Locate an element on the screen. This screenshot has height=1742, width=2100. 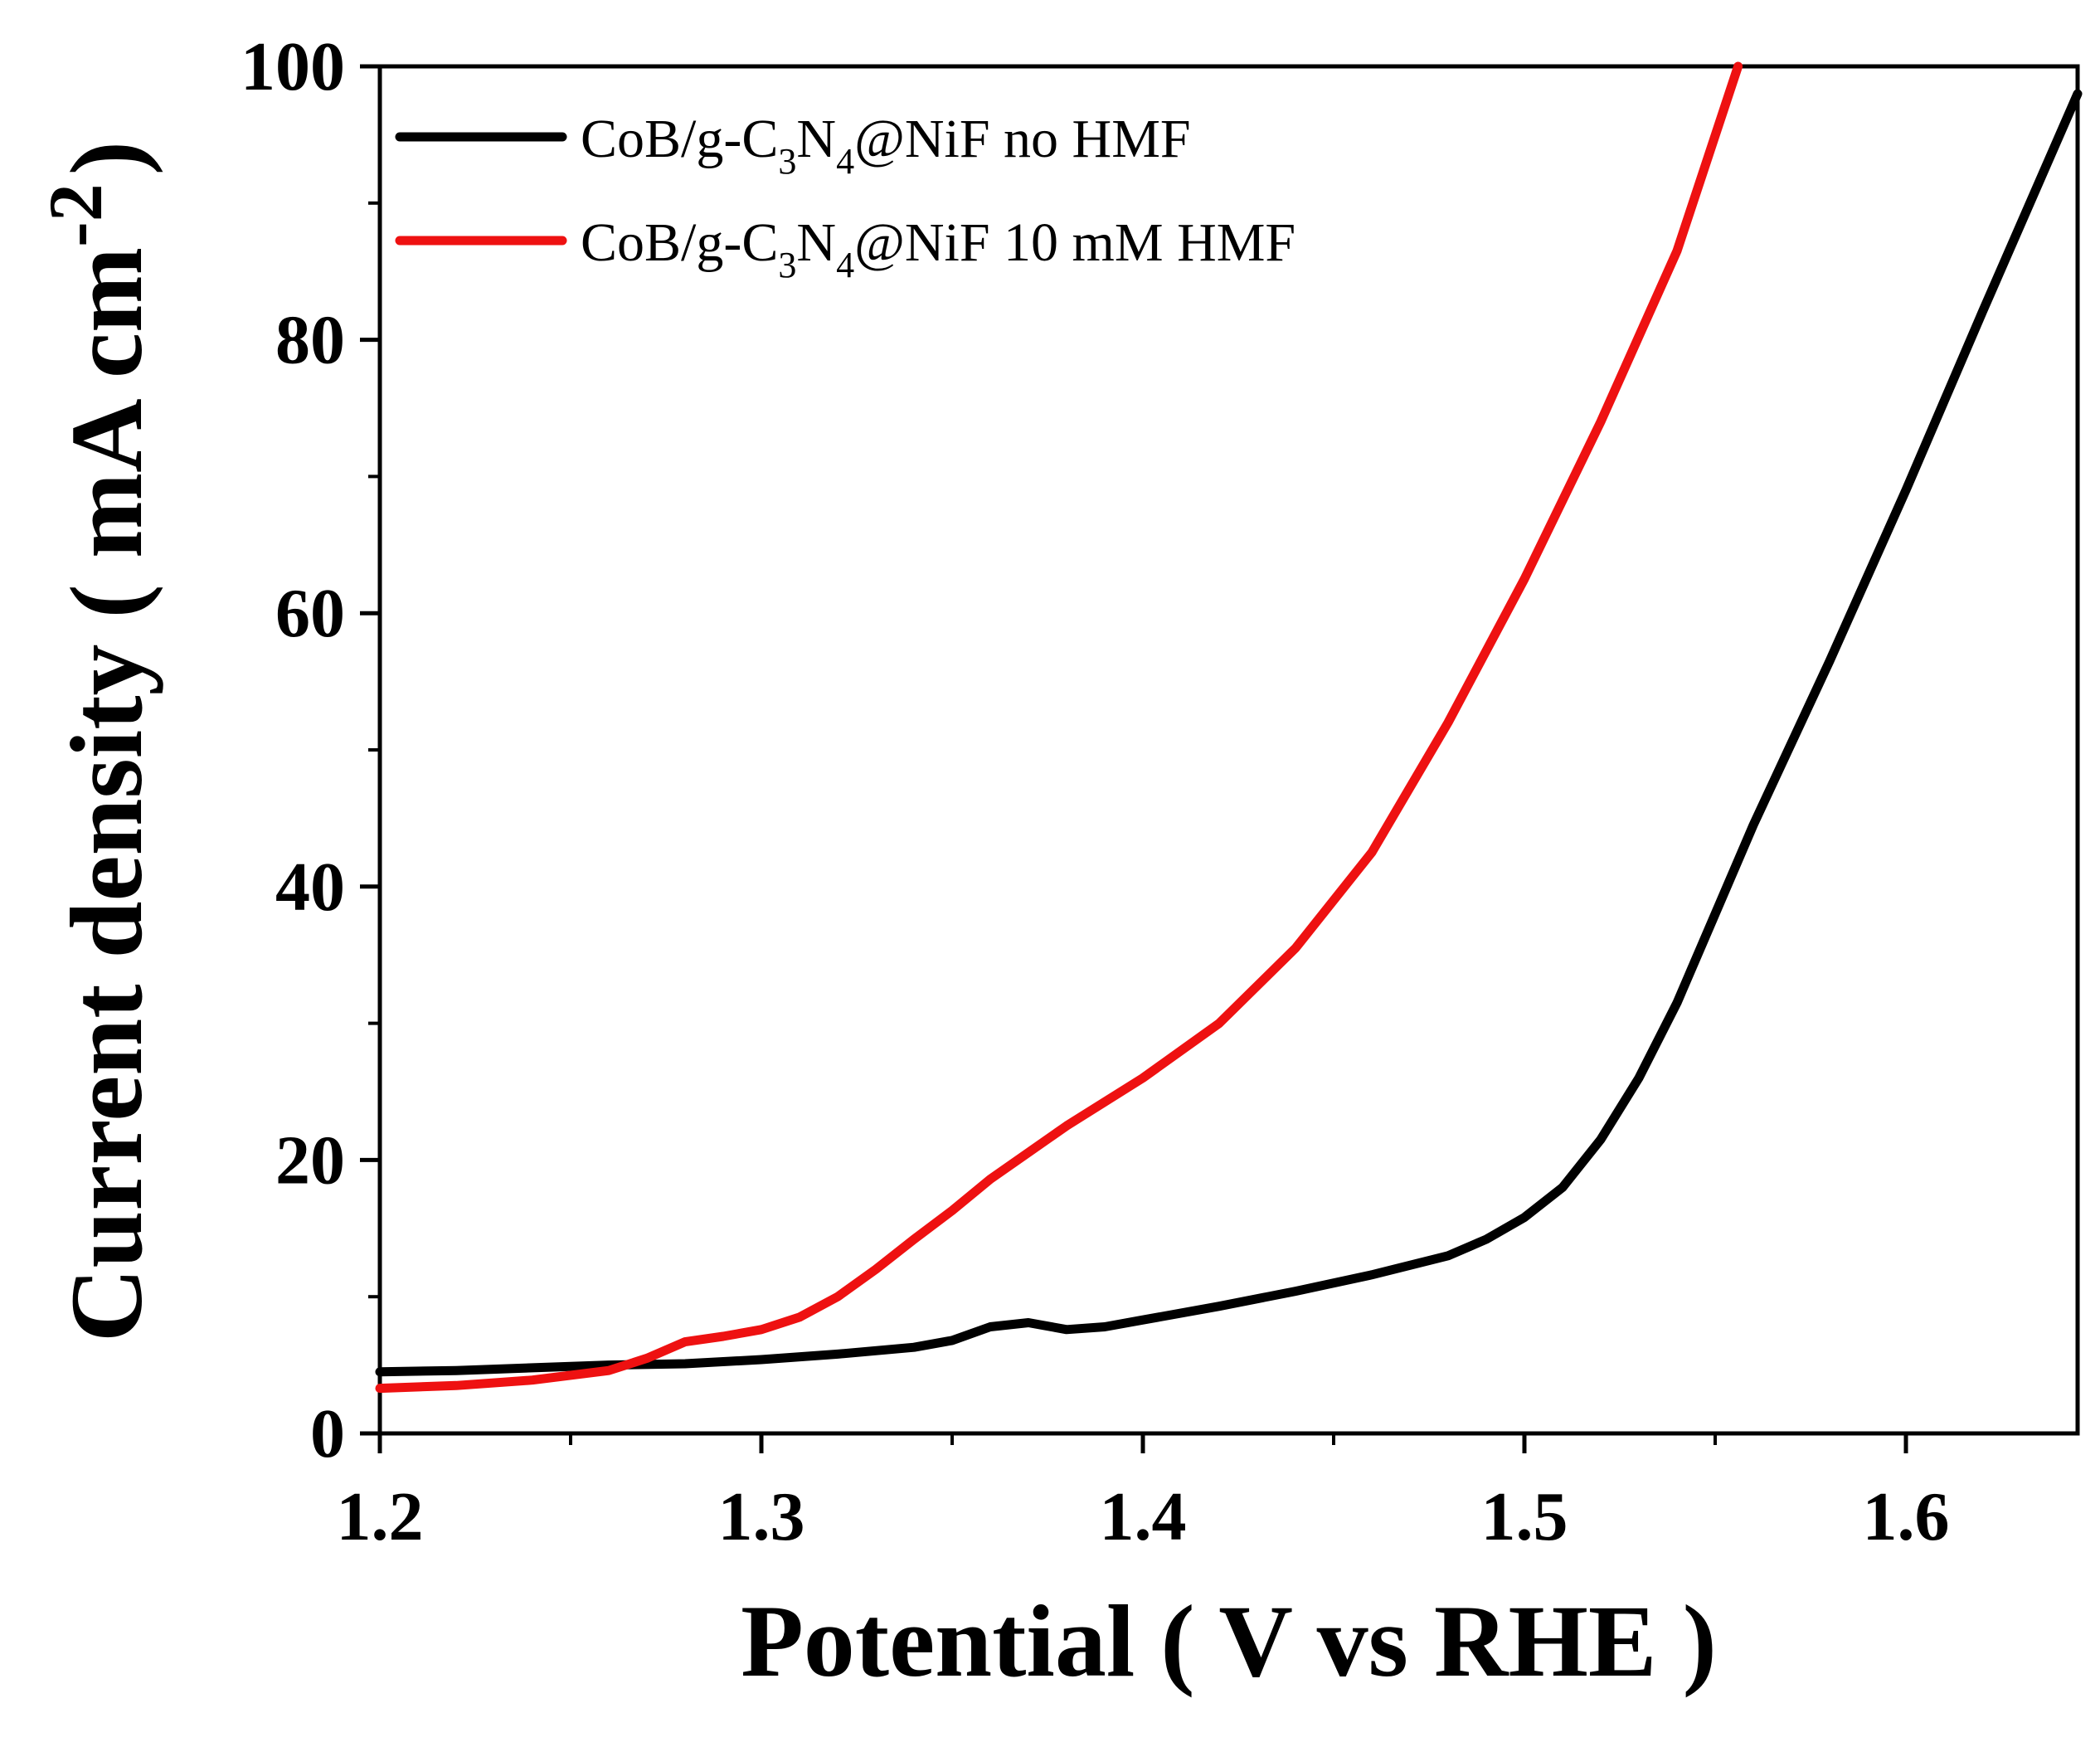
y-axis: 0 20 40 60 80 100 is located at coordinates (311, 750).